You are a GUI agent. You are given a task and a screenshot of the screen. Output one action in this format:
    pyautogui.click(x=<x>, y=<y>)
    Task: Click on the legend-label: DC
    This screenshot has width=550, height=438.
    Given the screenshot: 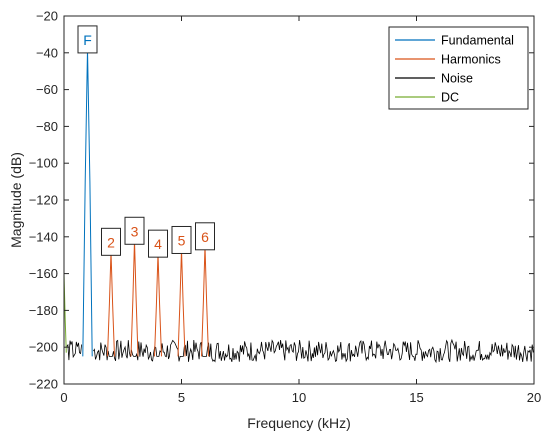 What is the action you would take?
    pyautogui.click(x=450, y=98)
    